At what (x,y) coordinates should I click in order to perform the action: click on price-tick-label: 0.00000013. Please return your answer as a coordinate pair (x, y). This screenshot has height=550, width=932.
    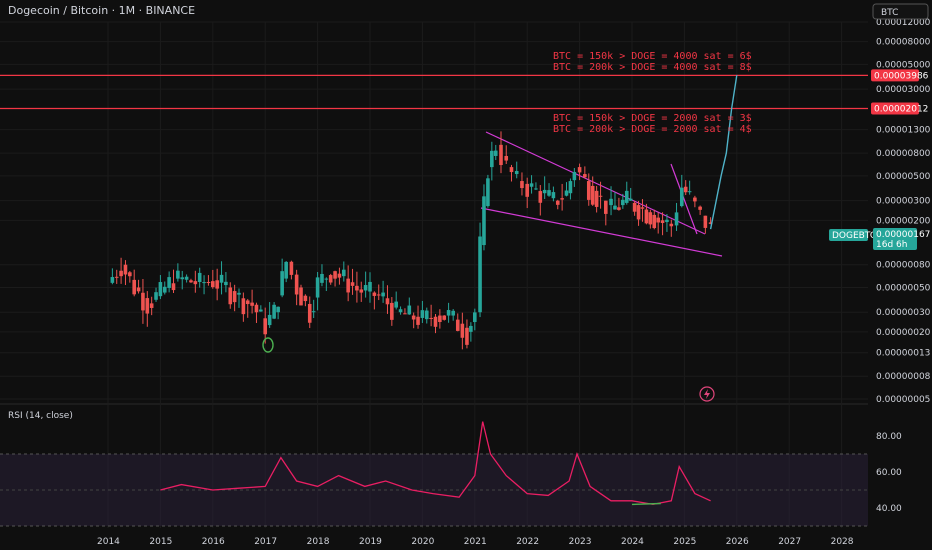
    Looking at the image, I should click on (903, 354).